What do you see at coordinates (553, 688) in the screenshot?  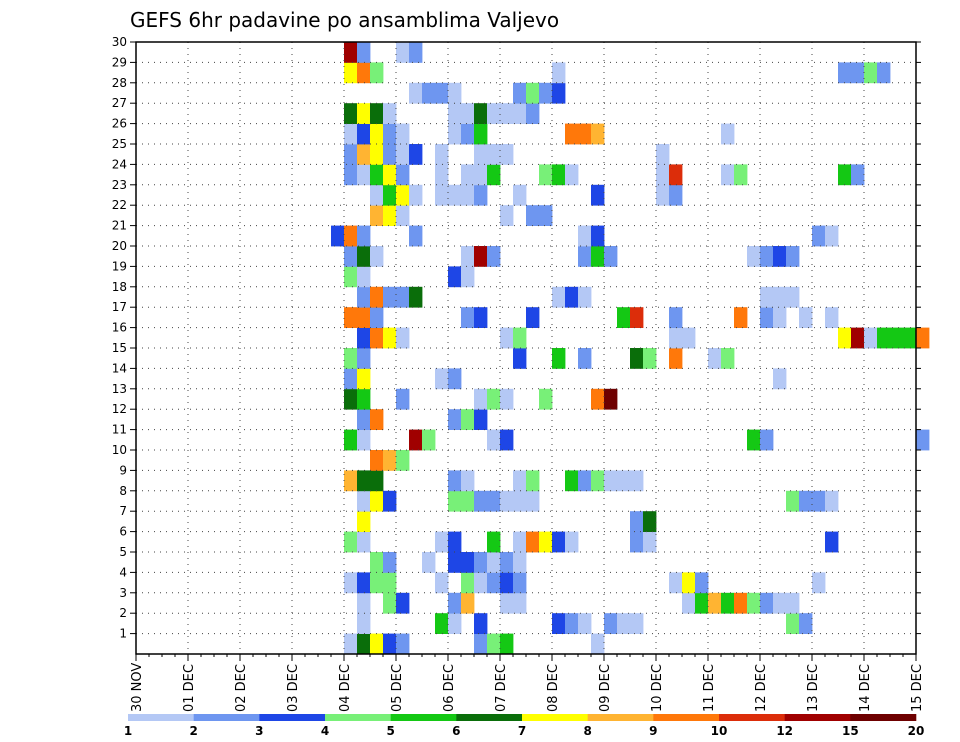 I see `x-tick-label: 08 DEC` at bounding box center [553, 688].